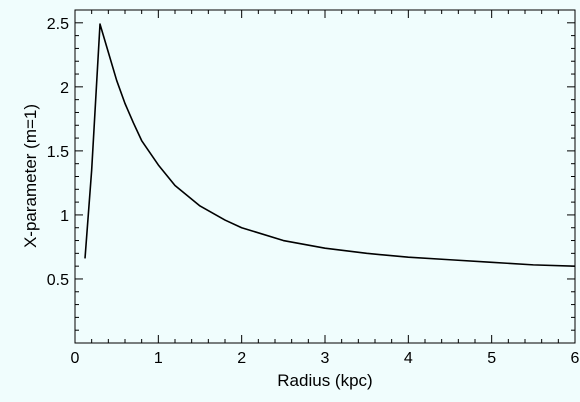 This screenshot has height=402, width=580. I want to click on y-tick-label: 1.5, so click(58, 152).